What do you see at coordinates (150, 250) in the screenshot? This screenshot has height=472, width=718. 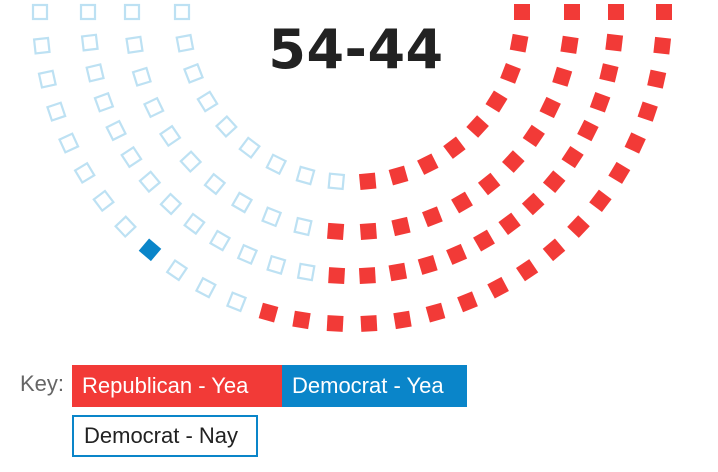 I see `seat-democrat-yea` at bounding box center [150, 250].